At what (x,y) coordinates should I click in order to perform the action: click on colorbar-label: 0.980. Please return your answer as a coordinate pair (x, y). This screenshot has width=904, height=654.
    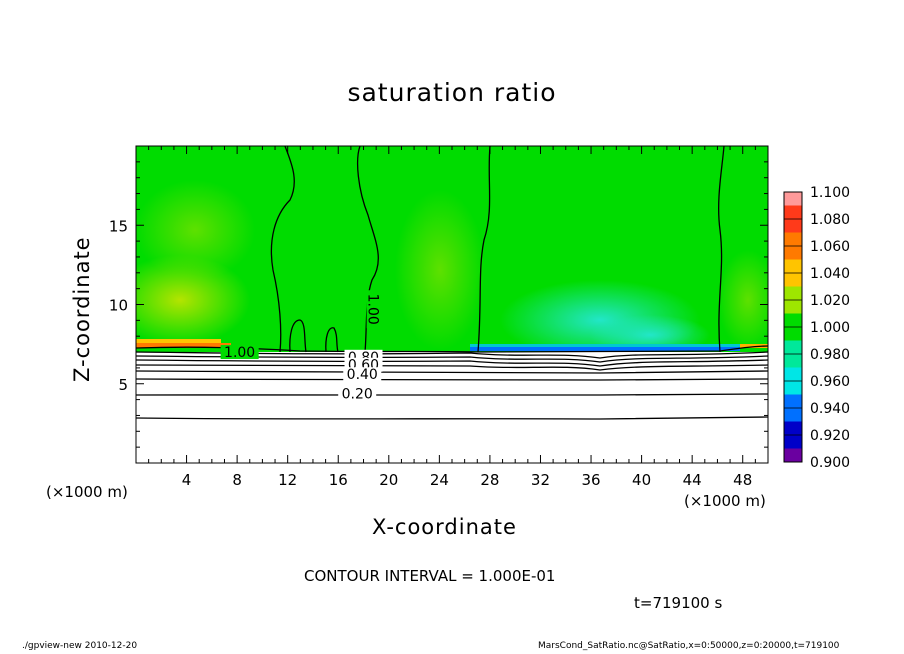
    Looking at the image, I should click on (830, 355).